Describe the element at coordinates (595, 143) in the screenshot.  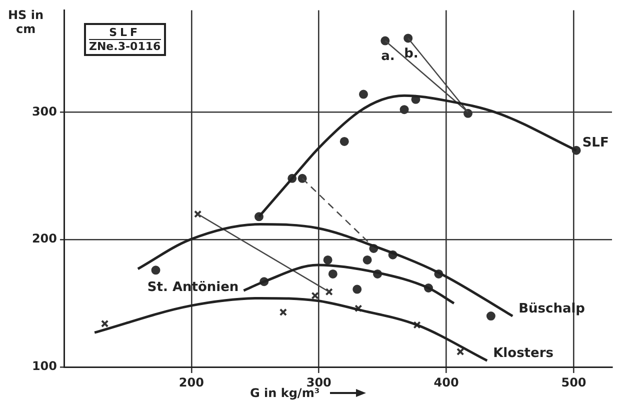
I see `series-label: SLF` at that location.